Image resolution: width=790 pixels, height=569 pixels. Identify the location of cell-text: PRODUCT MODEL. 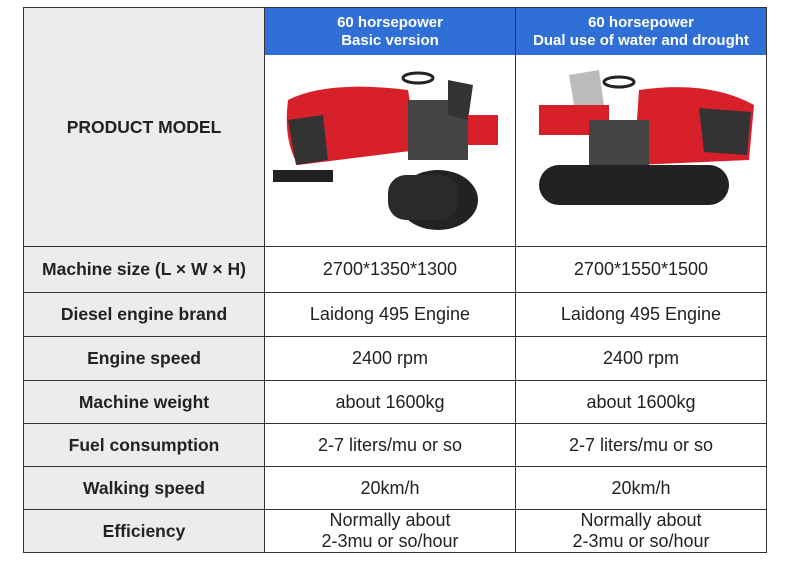
(144, 126).